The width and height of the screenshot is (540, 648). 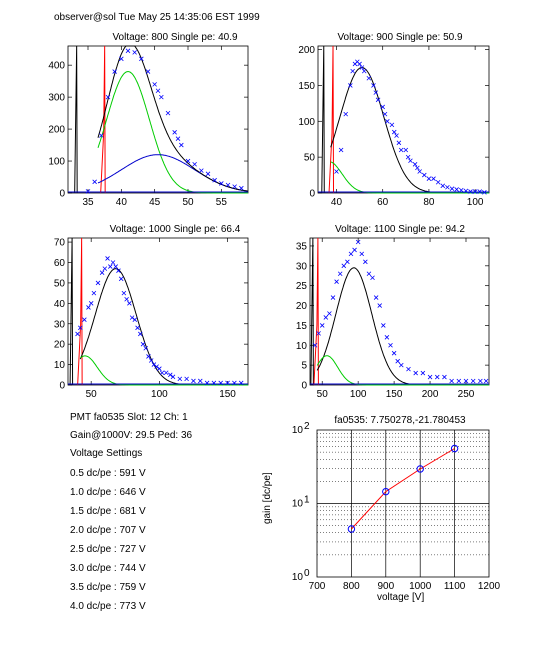 What do you see at coordinates (175, 229) in the screenshot?
I see `plot3-title: Voltage: 1000 Single pe: 66.4` at bounding box center [175, 229].